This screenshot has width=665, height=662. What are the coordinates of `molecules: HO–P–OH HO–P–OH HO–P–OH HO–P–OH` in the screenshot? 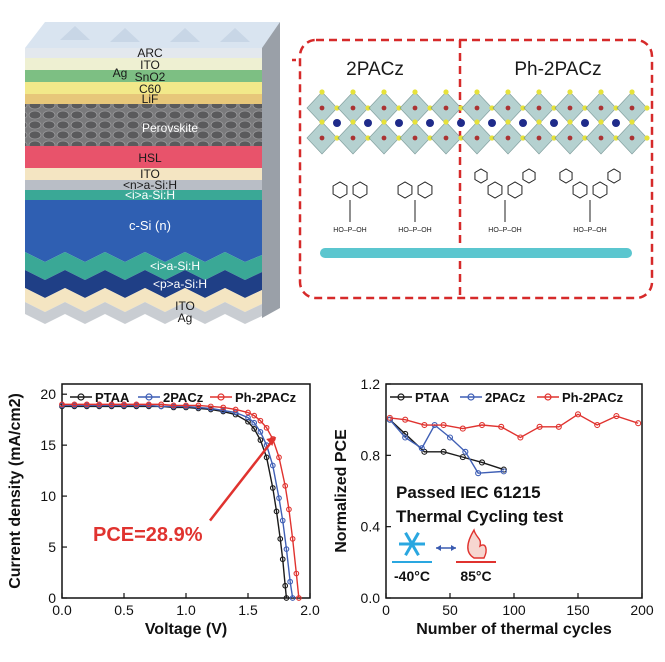 It's located at (476, 201).